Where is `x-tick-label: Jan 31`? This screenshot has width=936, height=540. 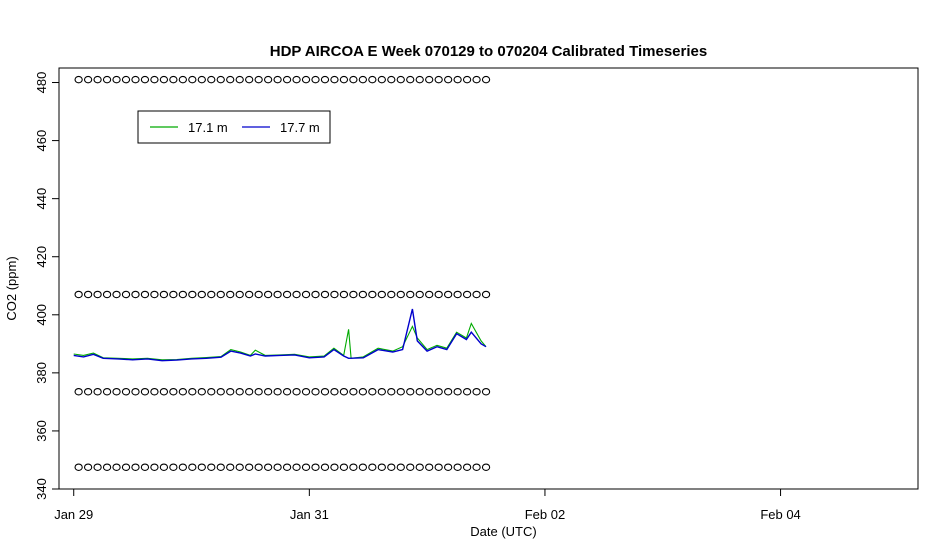 x-tick-label: Jan 31 is located at coordinates (309, 514).